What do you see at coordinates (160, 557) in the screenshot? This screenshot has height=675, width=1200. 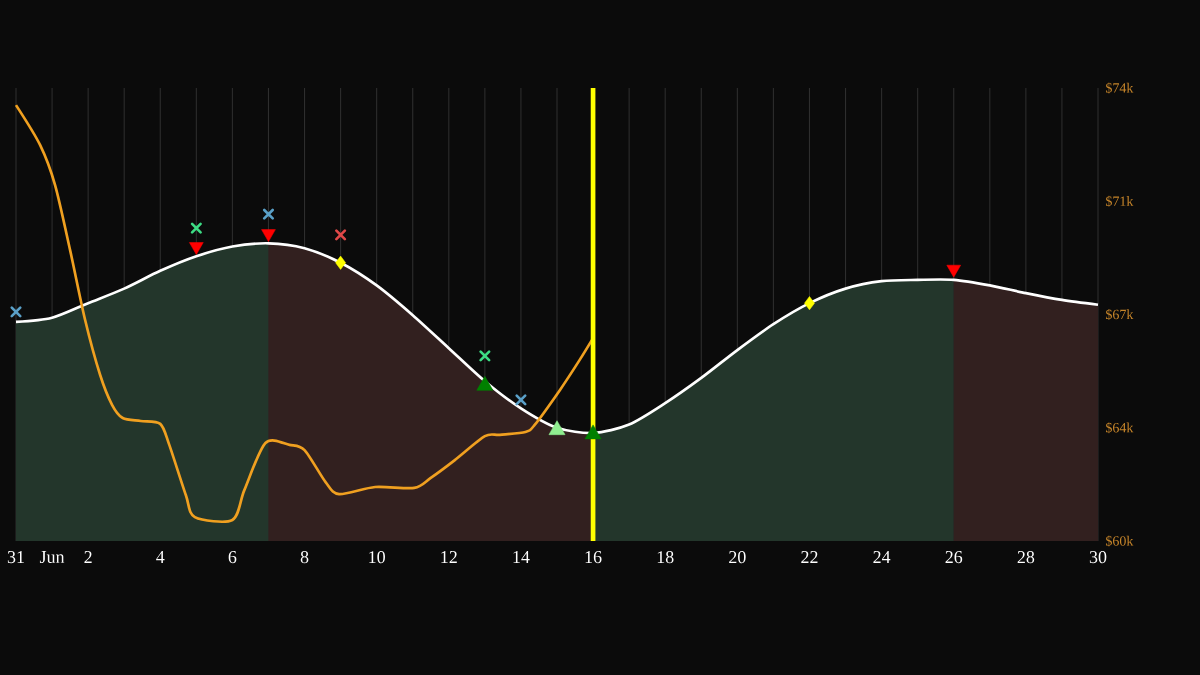 I see `x-tick-label: 4` at bounding box center [160, 557].